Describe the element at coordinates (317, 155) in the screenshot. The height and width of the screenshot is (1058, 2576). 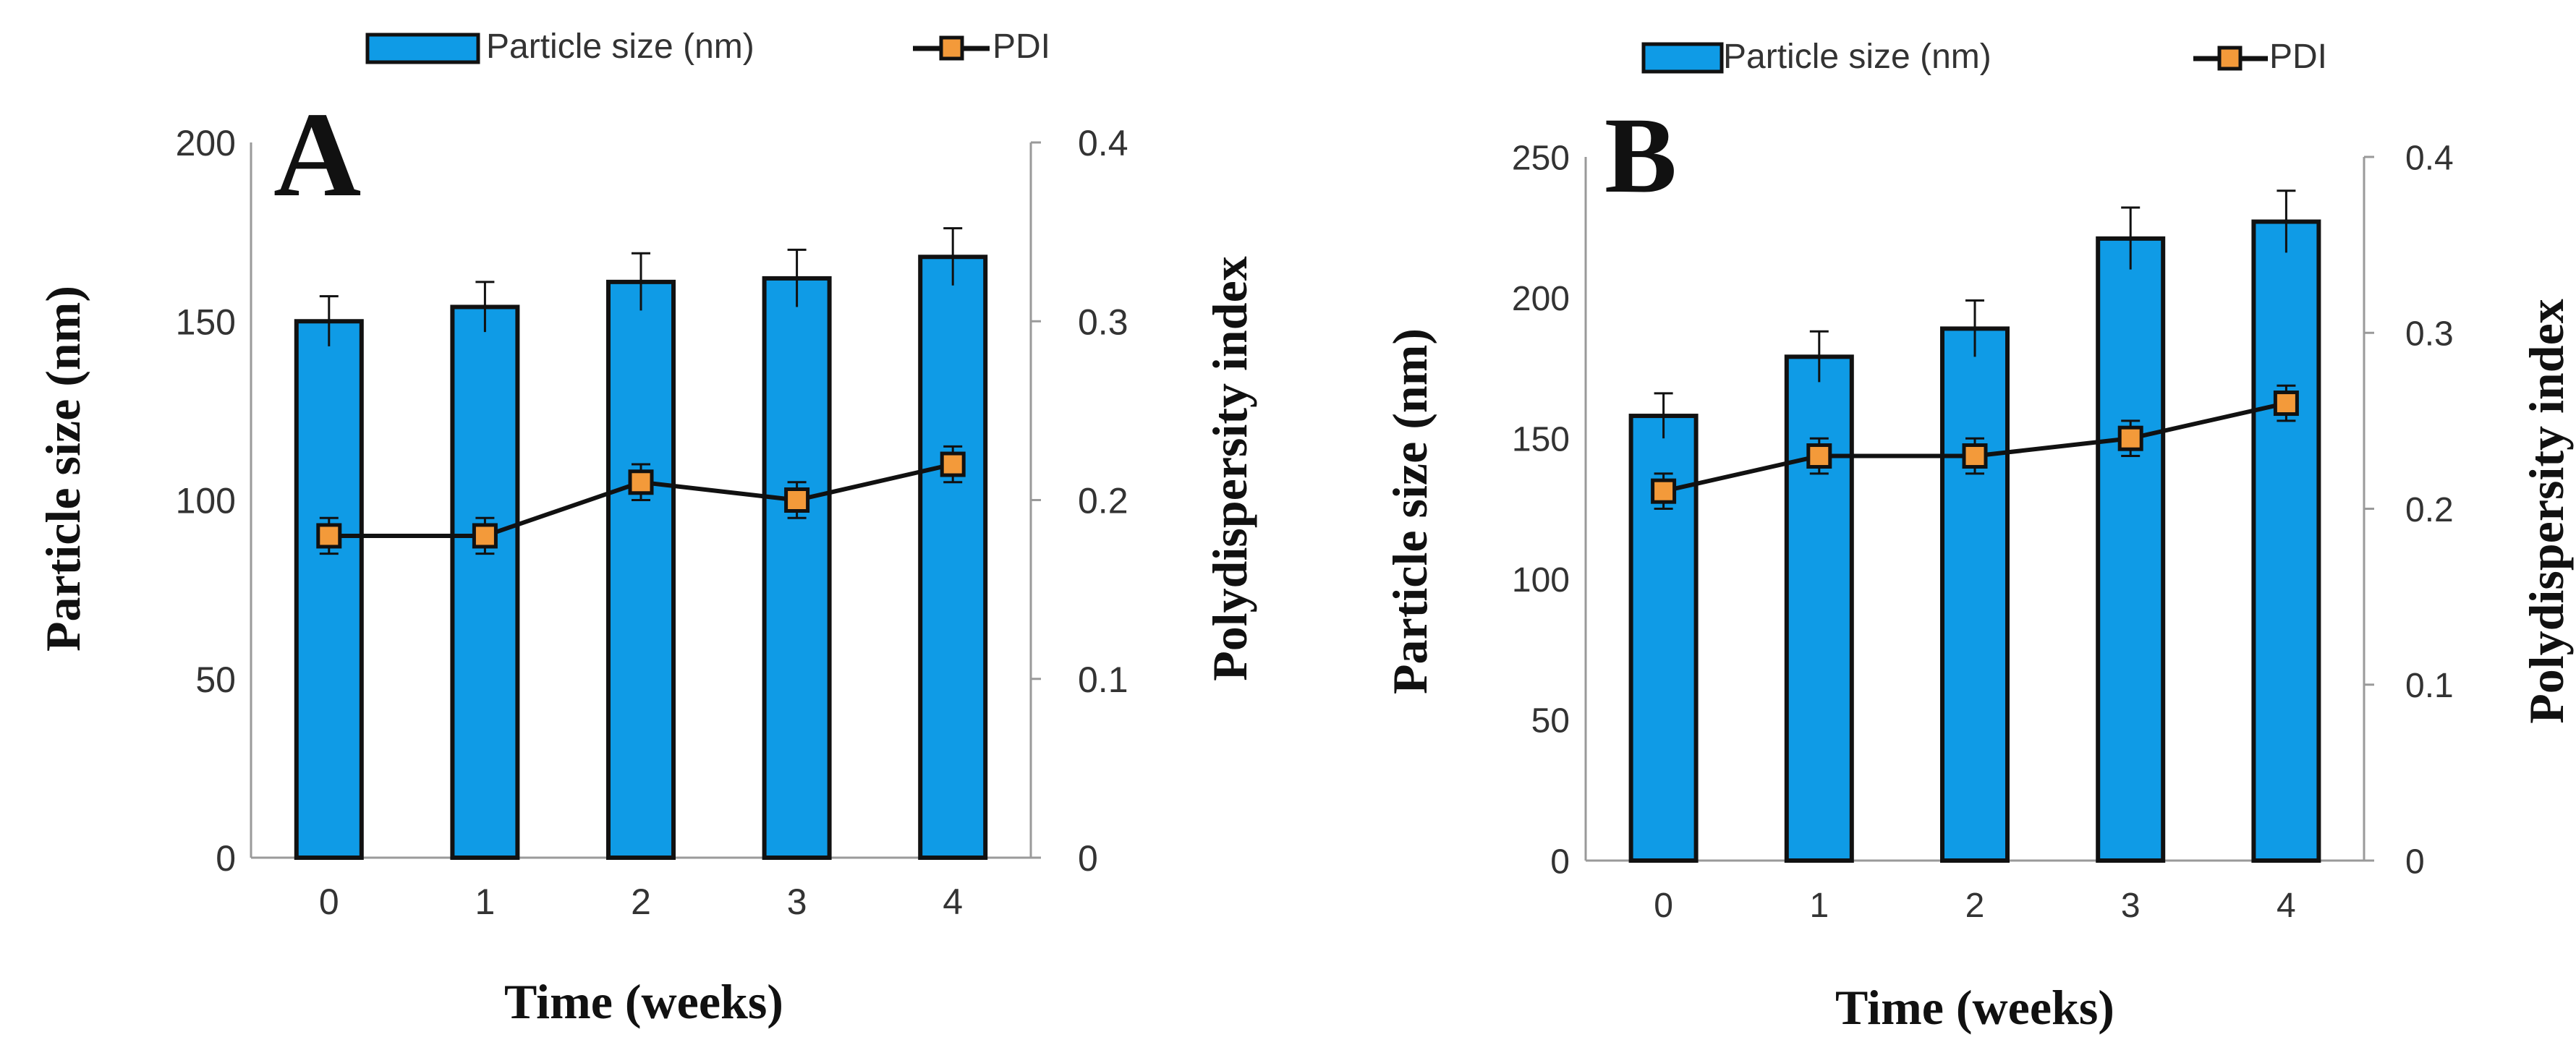
I see `panel-label: A` at that location.